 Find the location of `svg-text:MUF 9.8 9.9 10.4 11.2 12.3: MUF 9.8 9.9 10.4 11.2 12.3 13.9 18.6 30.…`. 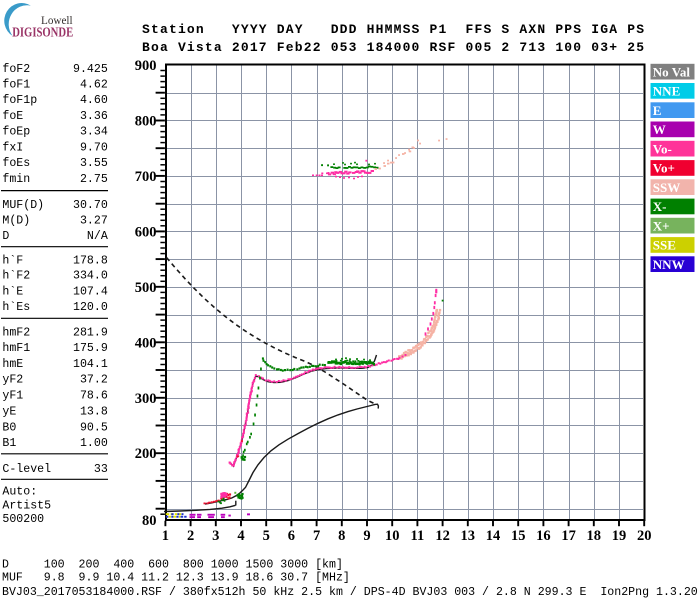

svg-text:MUF 9.8 9.9 10.4 11.2 12.3: MUF 9.8 9.9 10.4 11.2 12.3 13.9 18.6 30.… is located at coordinates (176, 578).